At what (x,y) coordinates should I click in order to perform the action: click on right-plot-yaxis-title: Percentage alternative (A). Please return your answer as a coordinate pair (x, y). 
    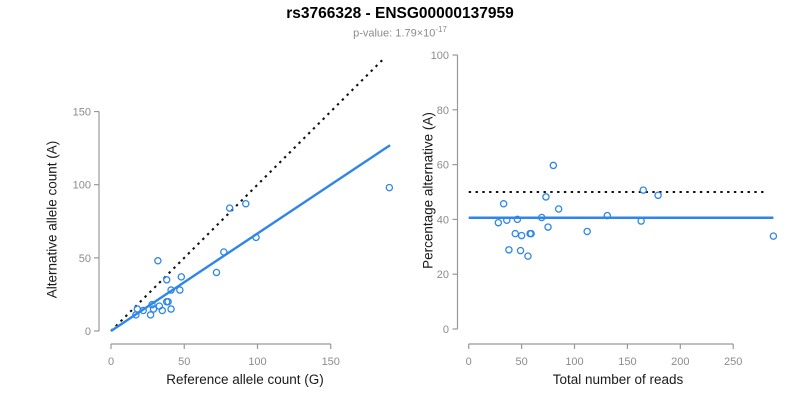
    Looking at the image, I should click on (428, 190).